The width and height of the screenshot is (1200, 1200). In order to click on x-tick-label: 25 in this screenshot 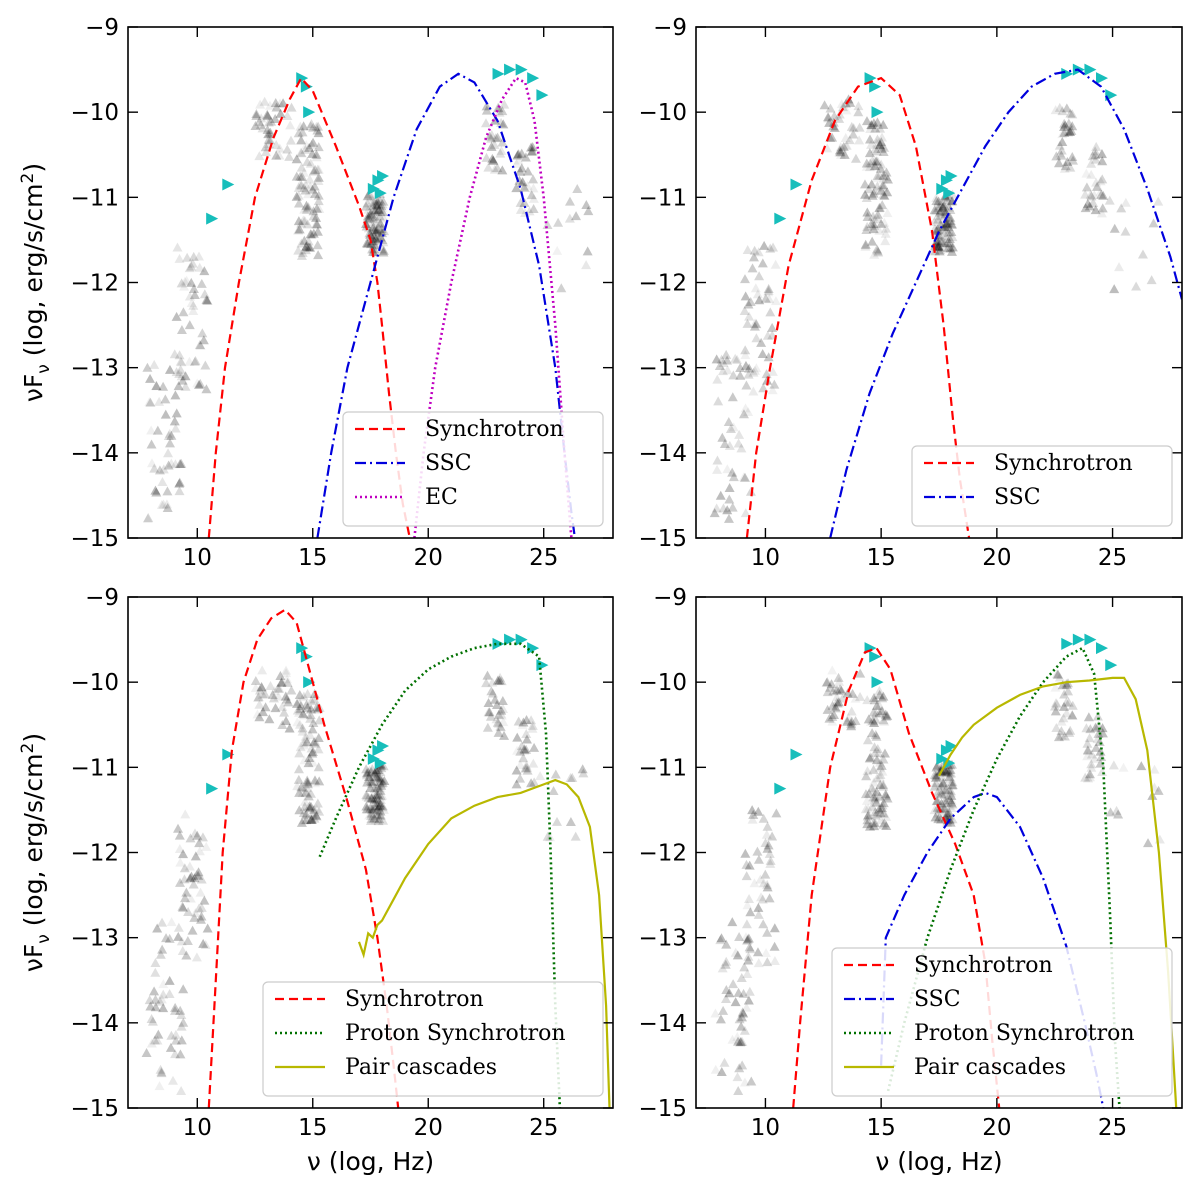, I will do `click(543, 1128)`.